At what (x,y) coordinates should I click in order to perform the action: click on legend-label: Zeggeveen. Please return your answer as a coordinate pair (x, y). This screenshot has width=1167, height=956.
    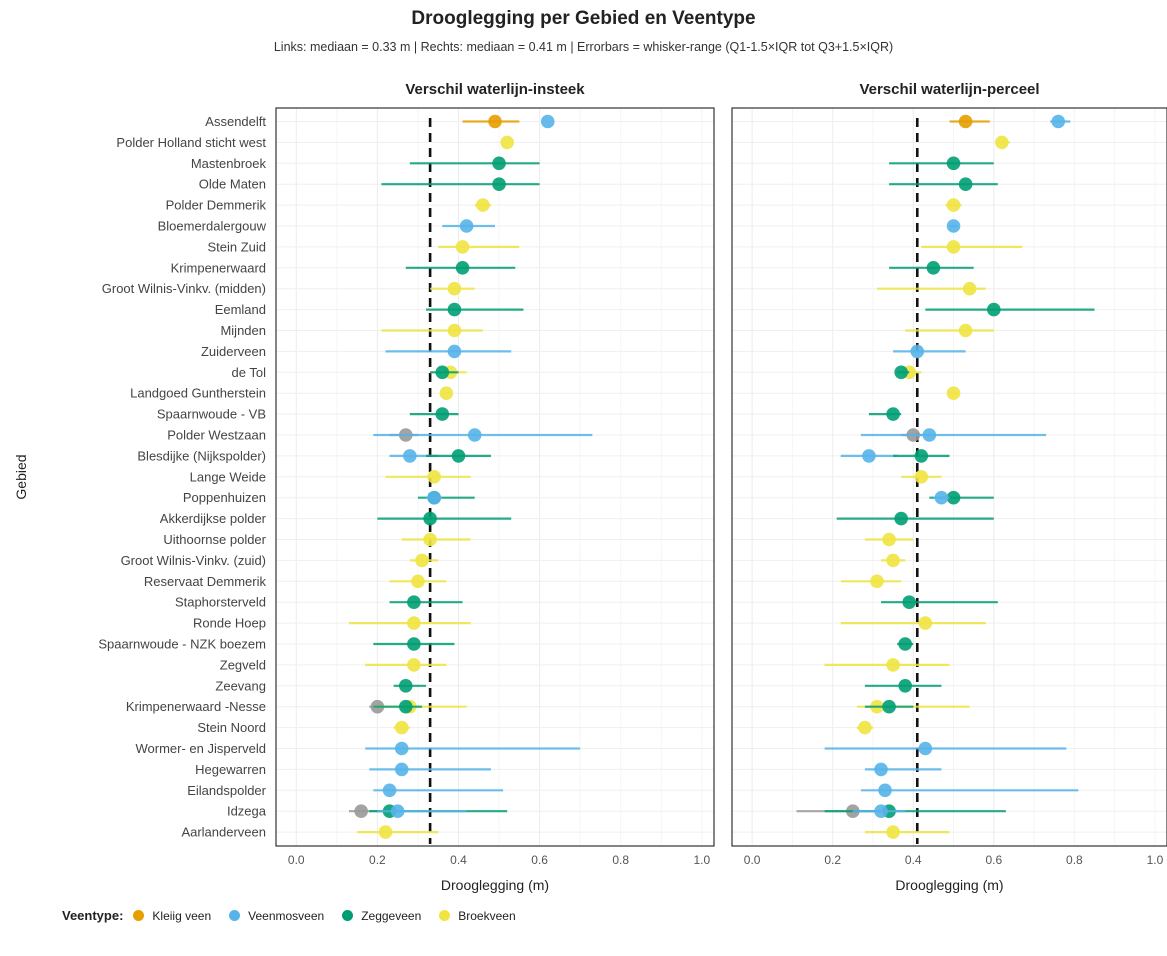
    Looking at the image, I should click on (391, 915).